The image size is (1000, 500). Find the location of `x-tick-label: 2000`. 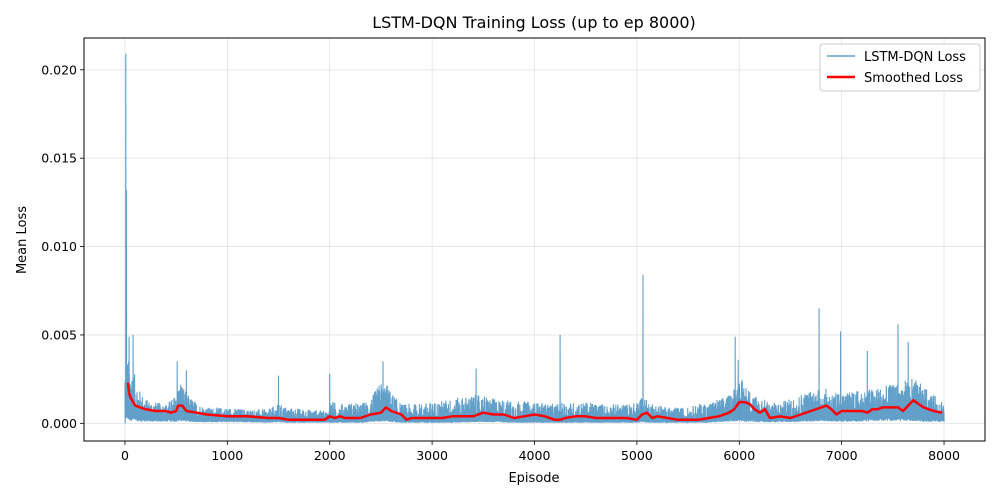

x-tick-label: 2000 is located at coordinates (330, 455).